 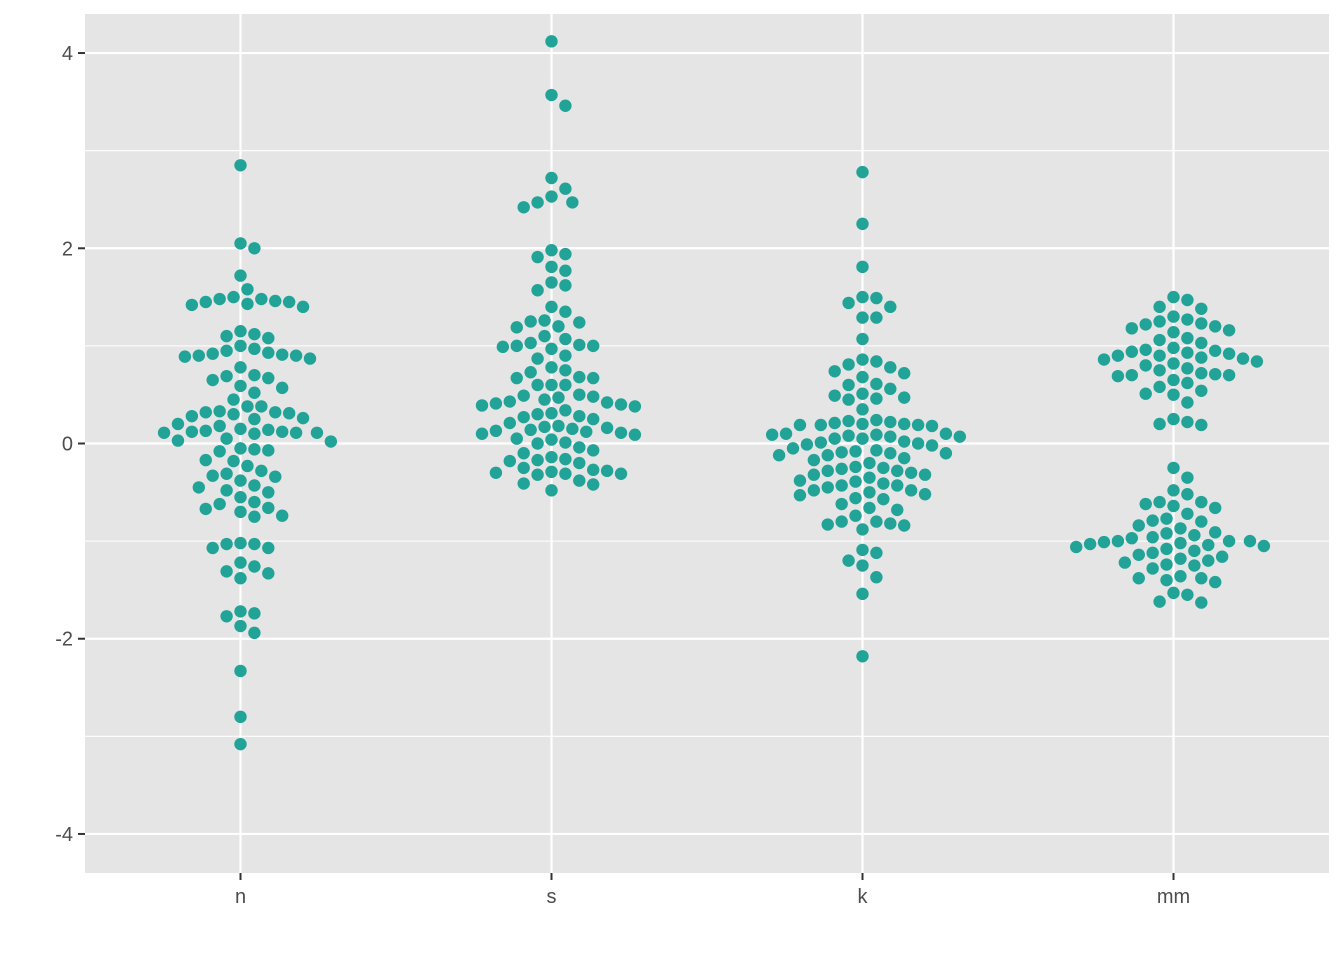 I want to click on y-tick-label: 0, so click(x=67, y=445).